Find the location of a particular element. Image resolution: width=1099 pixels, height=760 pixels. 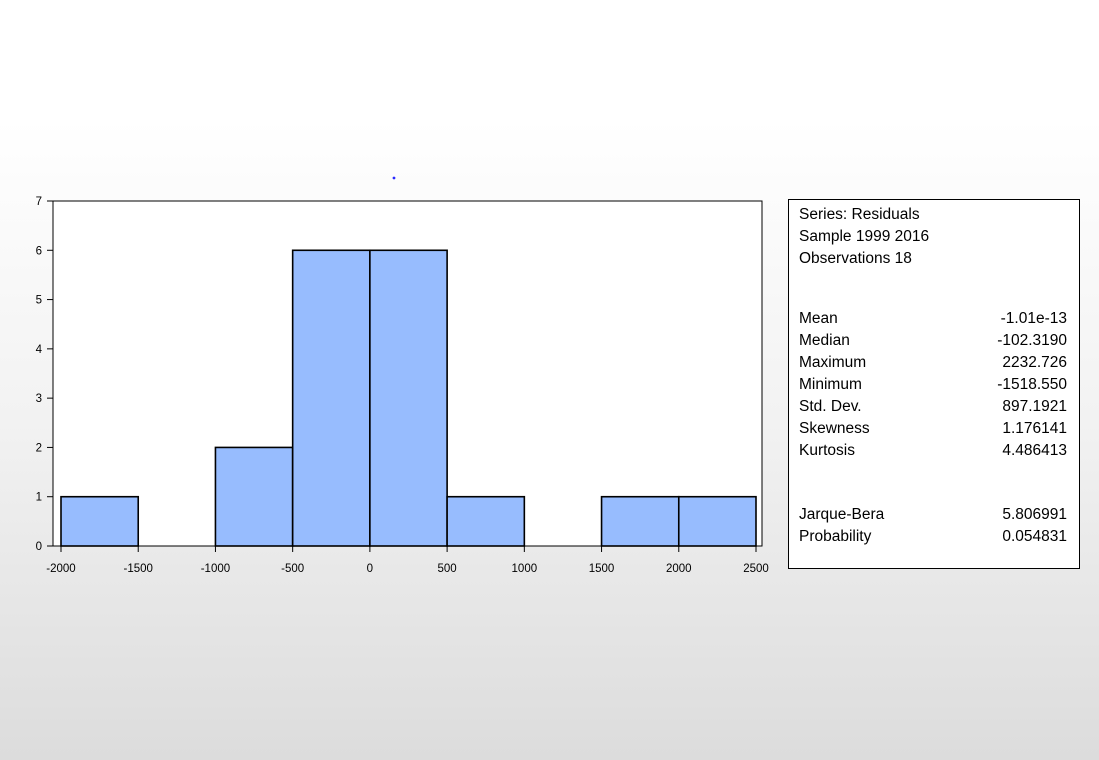

stat-value: 5.806991 is located at coordinates (1034, 514).